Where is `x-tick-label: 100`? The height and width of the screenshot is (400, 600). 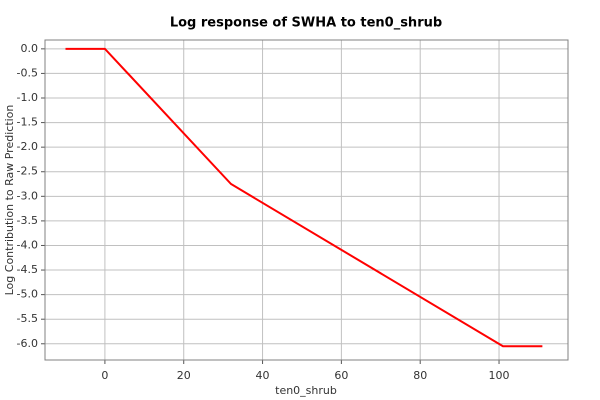 x-tick-label: 100 is located at coordinates (499, 375).